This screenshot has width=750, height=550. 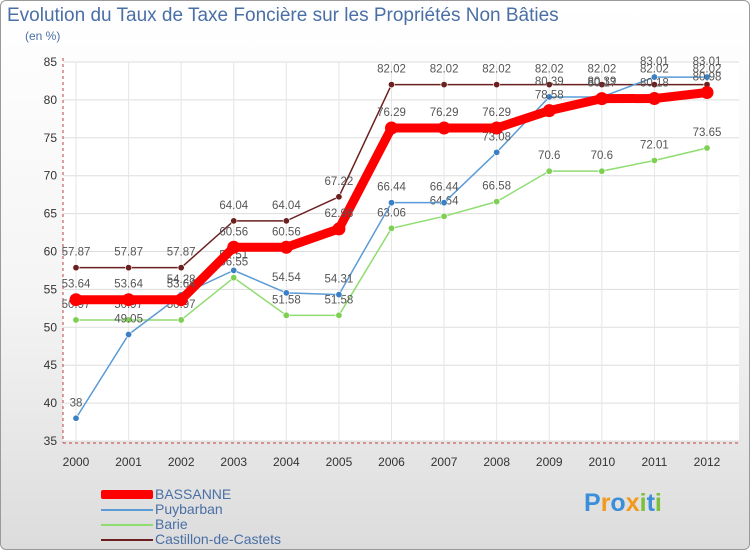 What do you see at coordinates (496, 187) in the screenshot?
I see `data-label-barie: 66.58` at bounding box center [496, 187].